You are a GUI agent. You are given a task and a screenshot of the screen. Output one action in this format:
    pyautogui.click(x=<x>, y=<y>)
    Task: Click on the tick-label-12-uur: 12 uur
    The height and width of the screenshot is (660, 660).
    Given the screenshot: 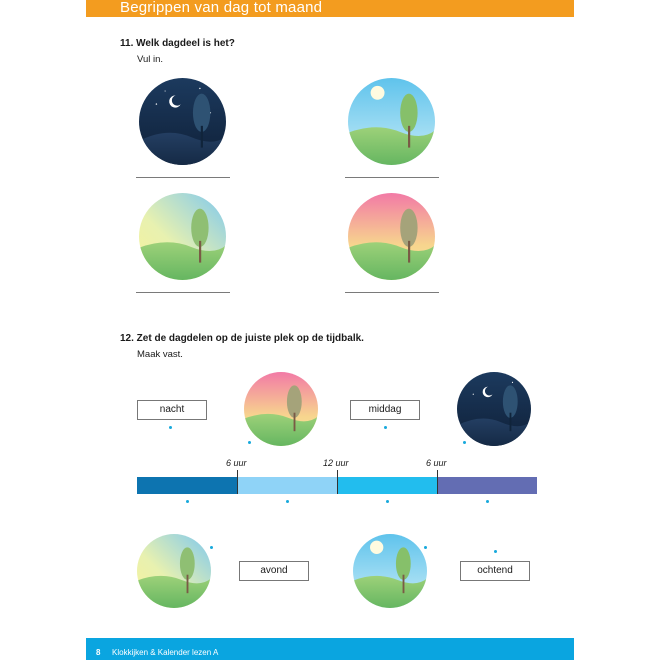 What is the action you would take?
    pyautogui.click(x=336, y=463)
    